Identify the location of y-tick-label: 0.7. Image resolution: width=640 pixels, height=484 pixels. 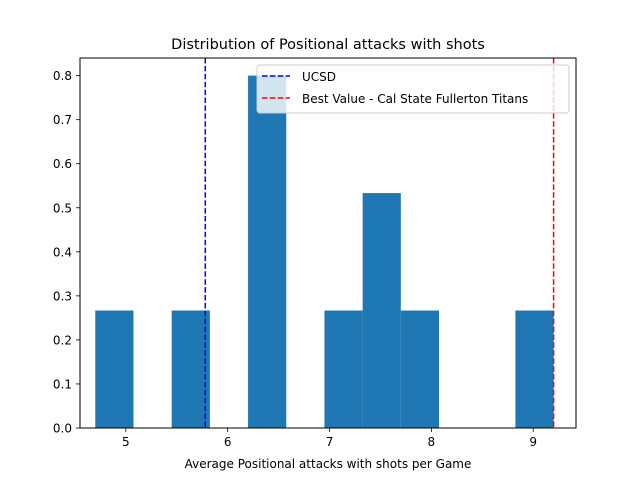
(62, 120).